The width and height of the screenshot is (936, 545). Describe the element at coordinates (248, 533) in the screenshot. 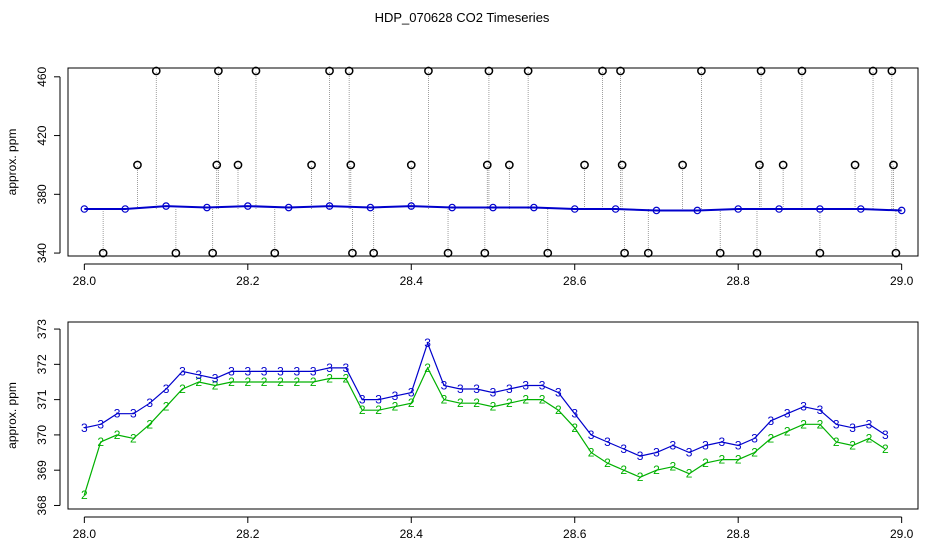

I see `x-tick-label: 28.2` at that location.